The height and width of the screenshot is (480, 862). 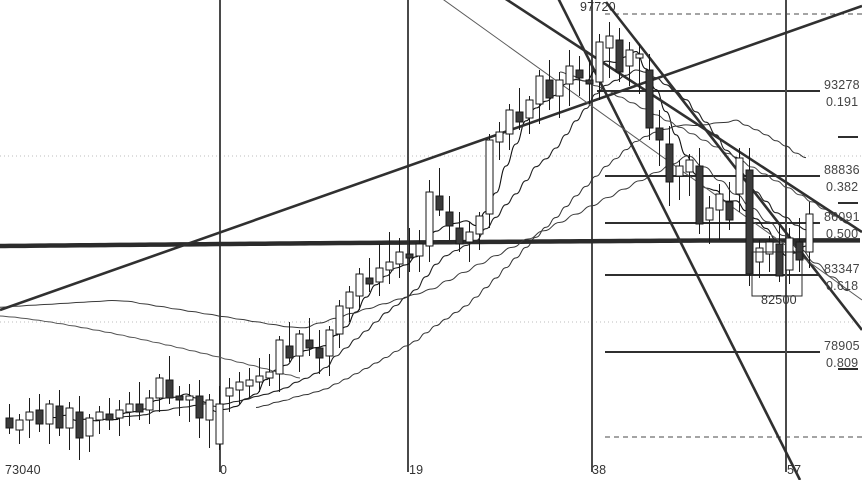 I want to click on price-highlight-box, so click(x=777, y=274).